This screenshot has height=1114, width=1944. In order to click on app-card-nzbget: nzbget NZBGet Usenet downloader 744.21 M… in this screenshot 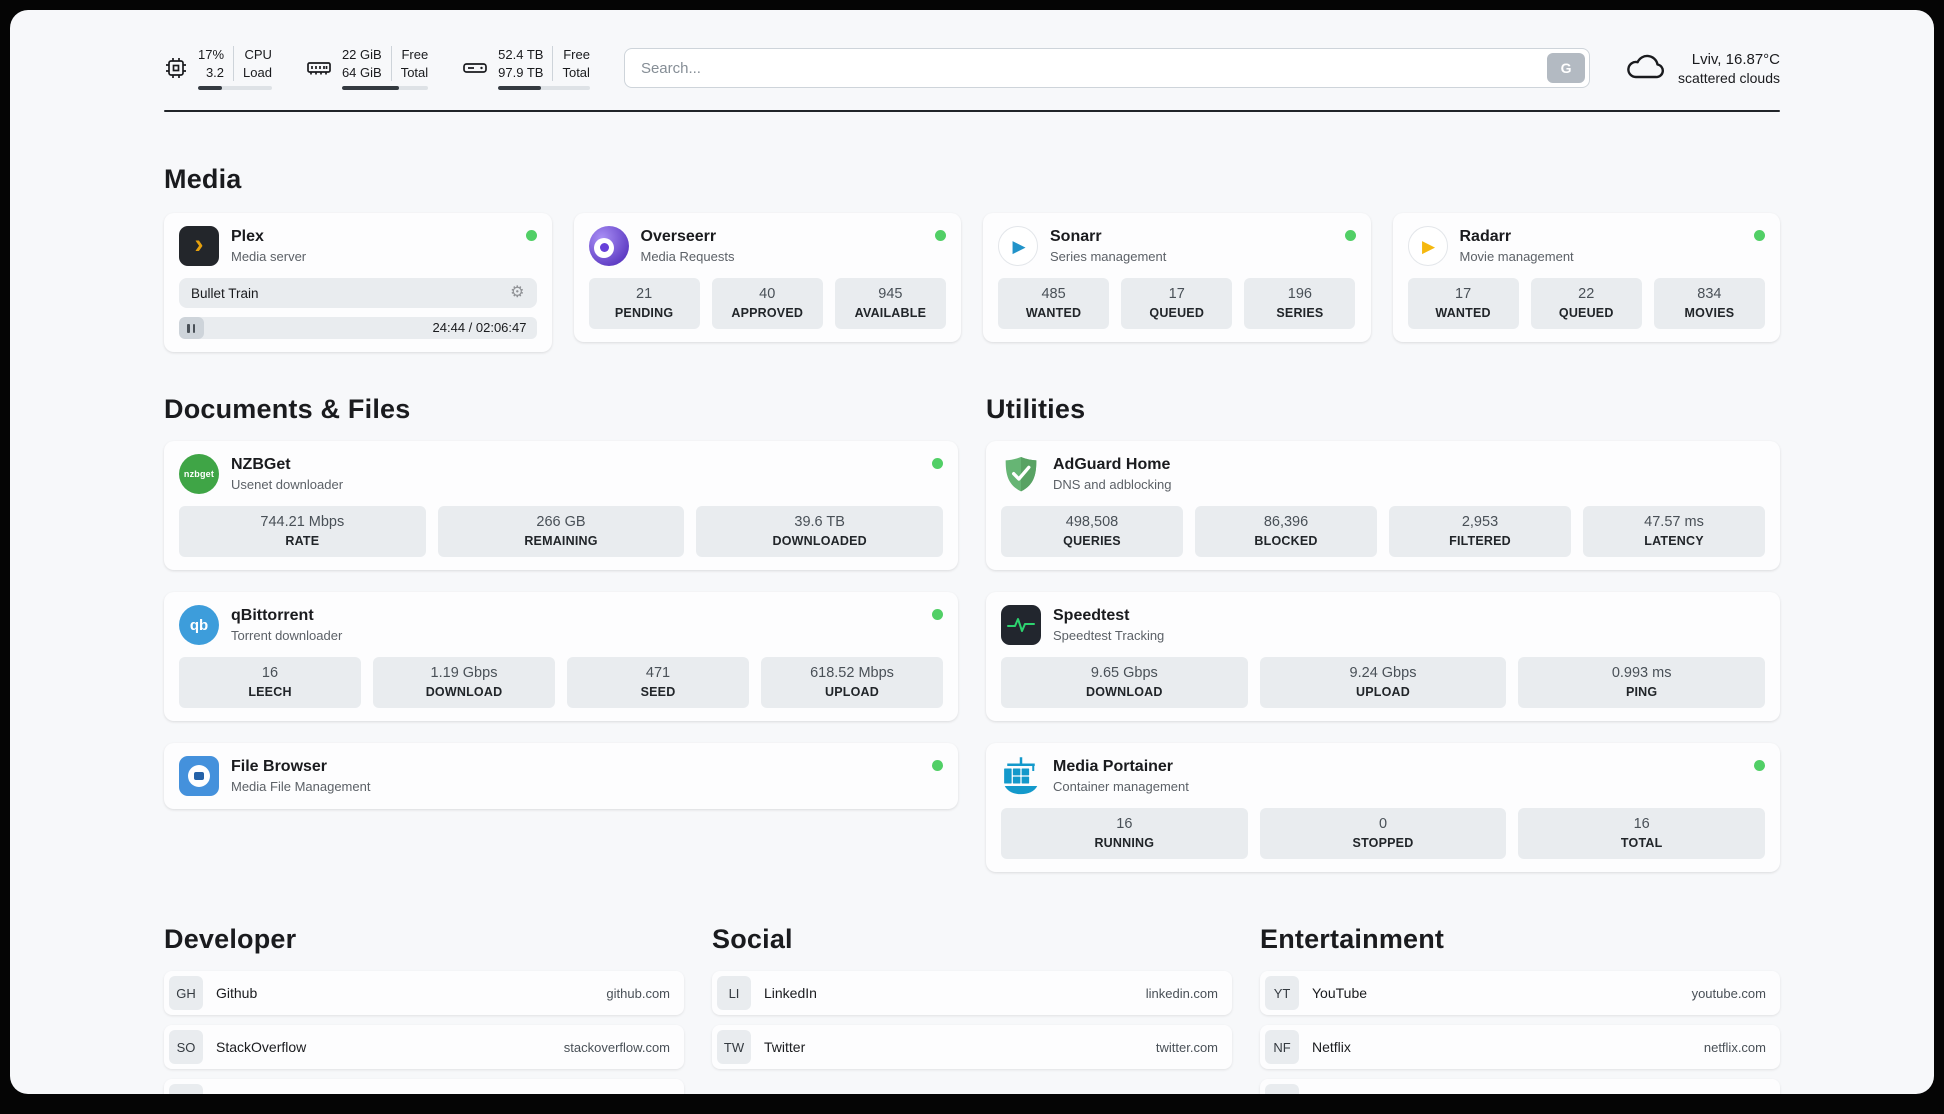, I will do `click(561, 505)`.